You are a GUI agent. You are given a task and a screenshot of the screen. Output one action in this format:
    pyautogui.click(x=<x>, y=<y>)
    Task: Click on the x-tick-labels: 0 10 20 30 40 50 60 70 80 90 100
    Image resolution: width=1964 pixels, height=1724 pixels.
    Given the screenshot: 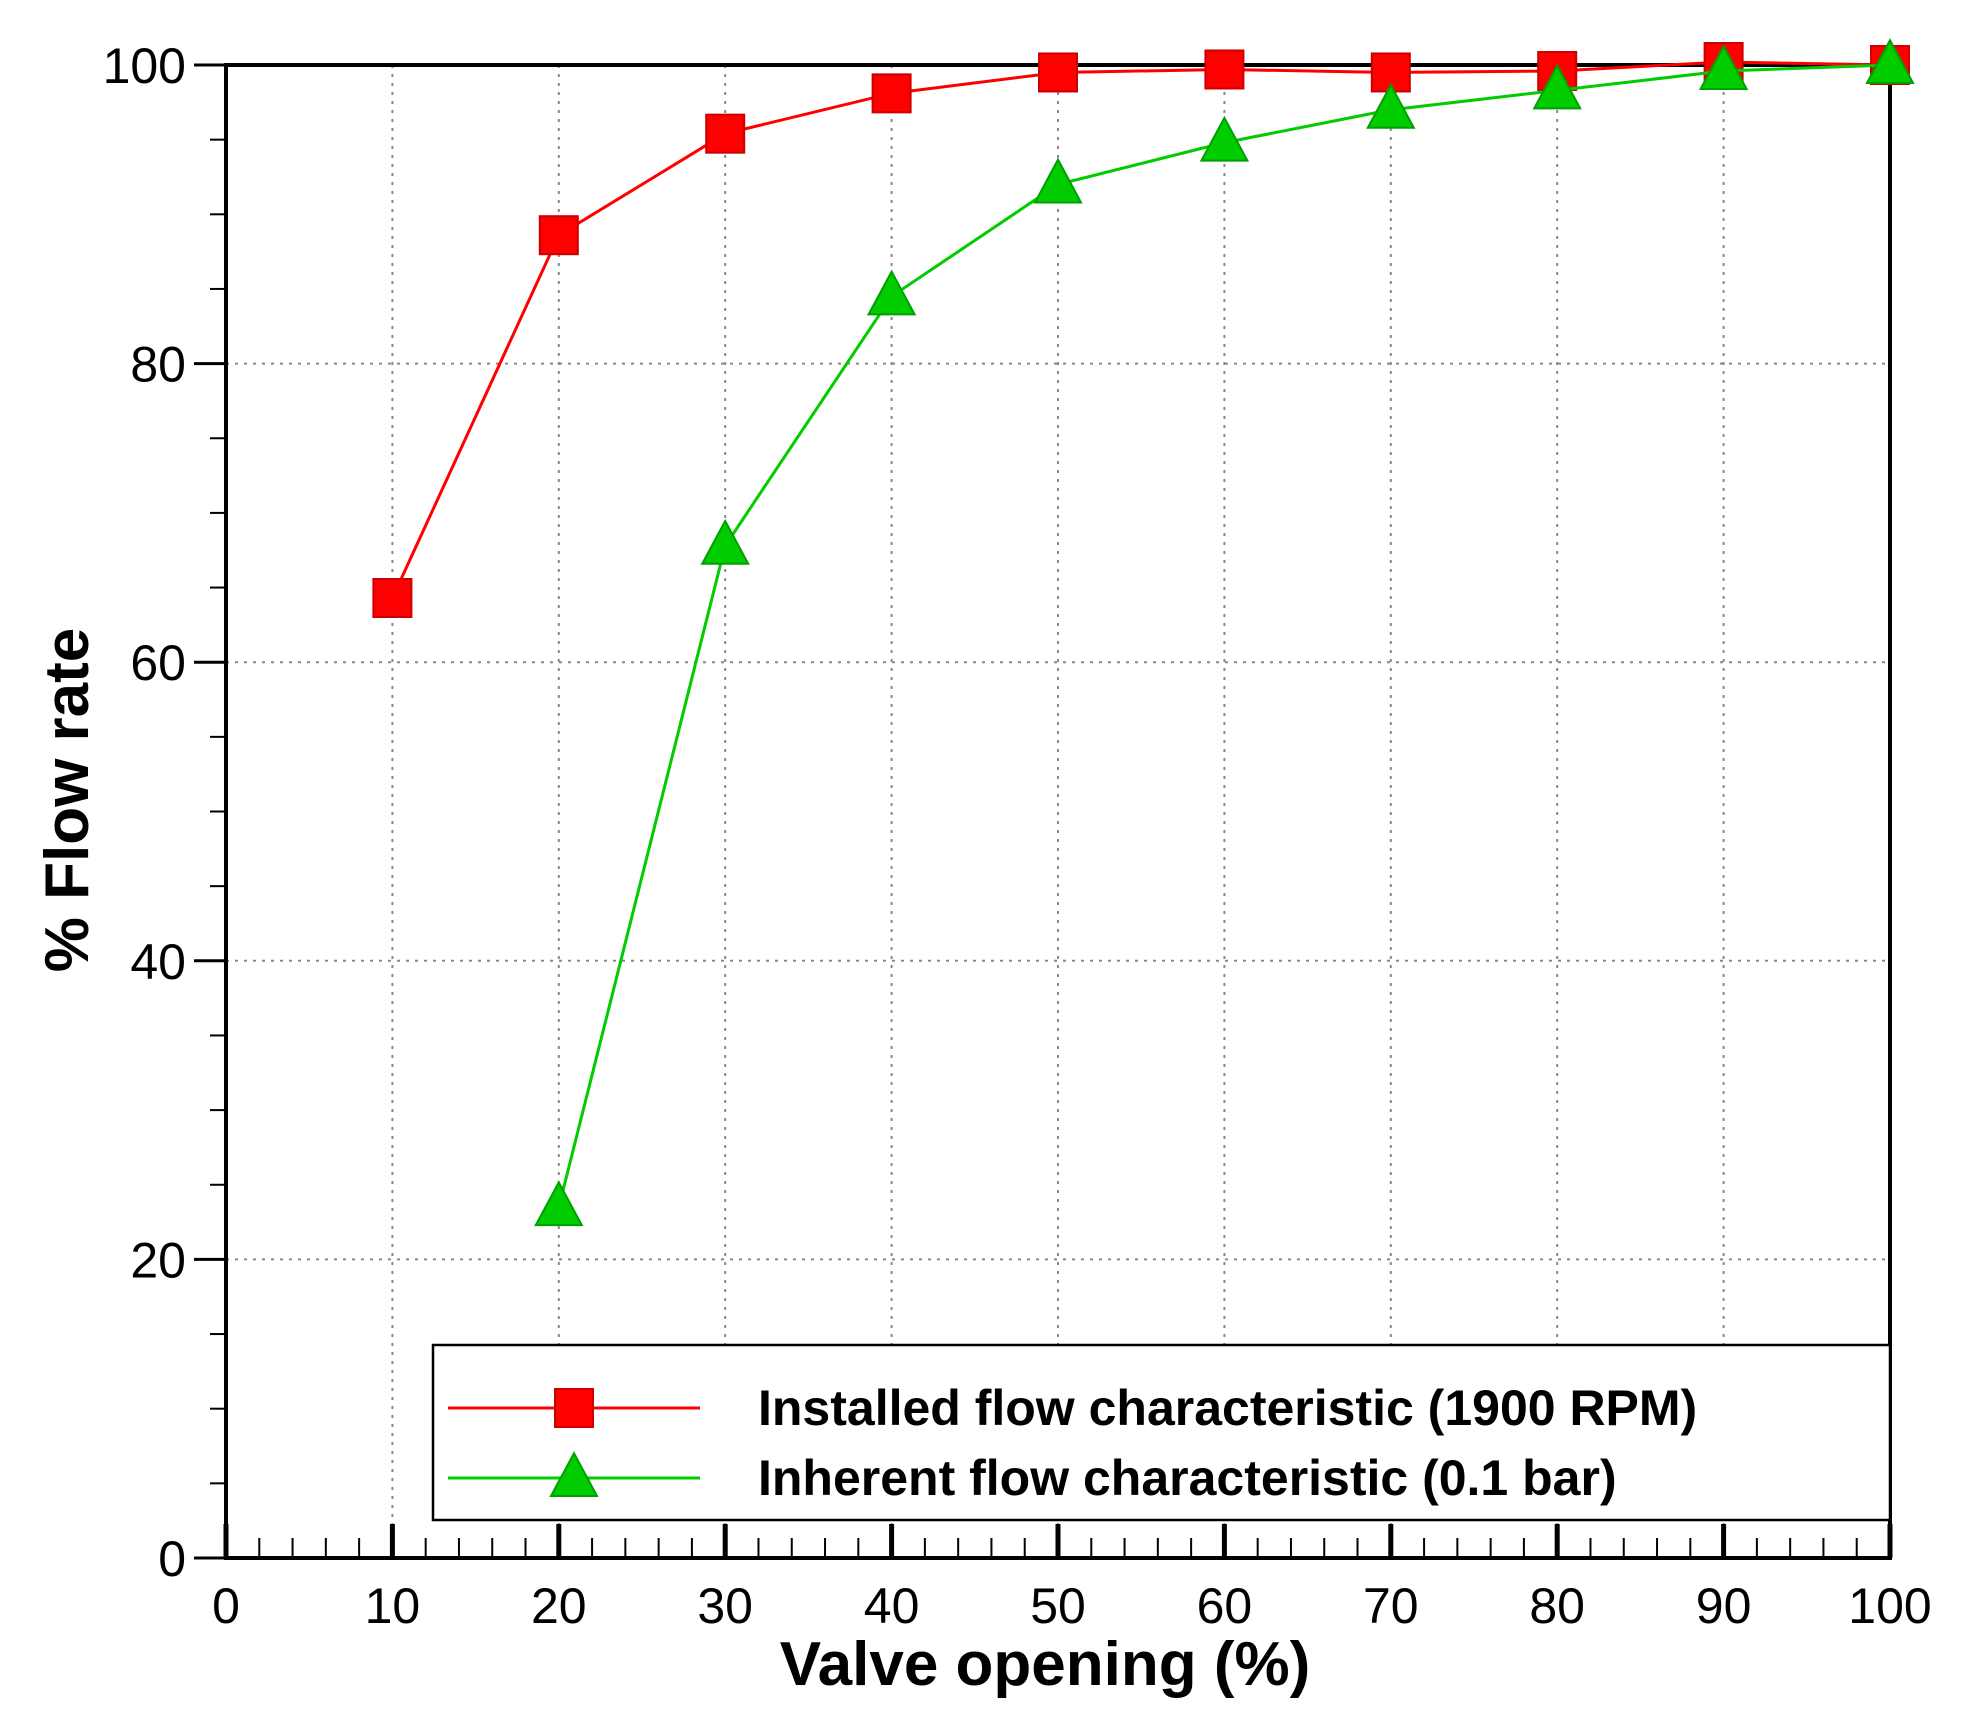 What is the action you would take?
    pyautogui.click(x=1072, y=1606)
    